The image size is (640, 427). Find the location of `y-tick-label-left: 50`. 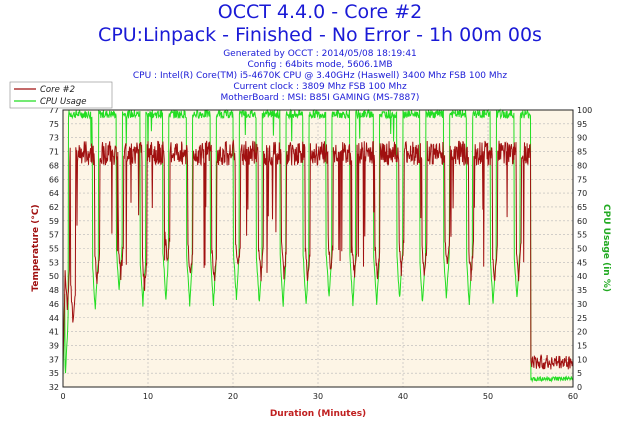

y-tick-label-left: 50 is located at coordinates (54, 276).